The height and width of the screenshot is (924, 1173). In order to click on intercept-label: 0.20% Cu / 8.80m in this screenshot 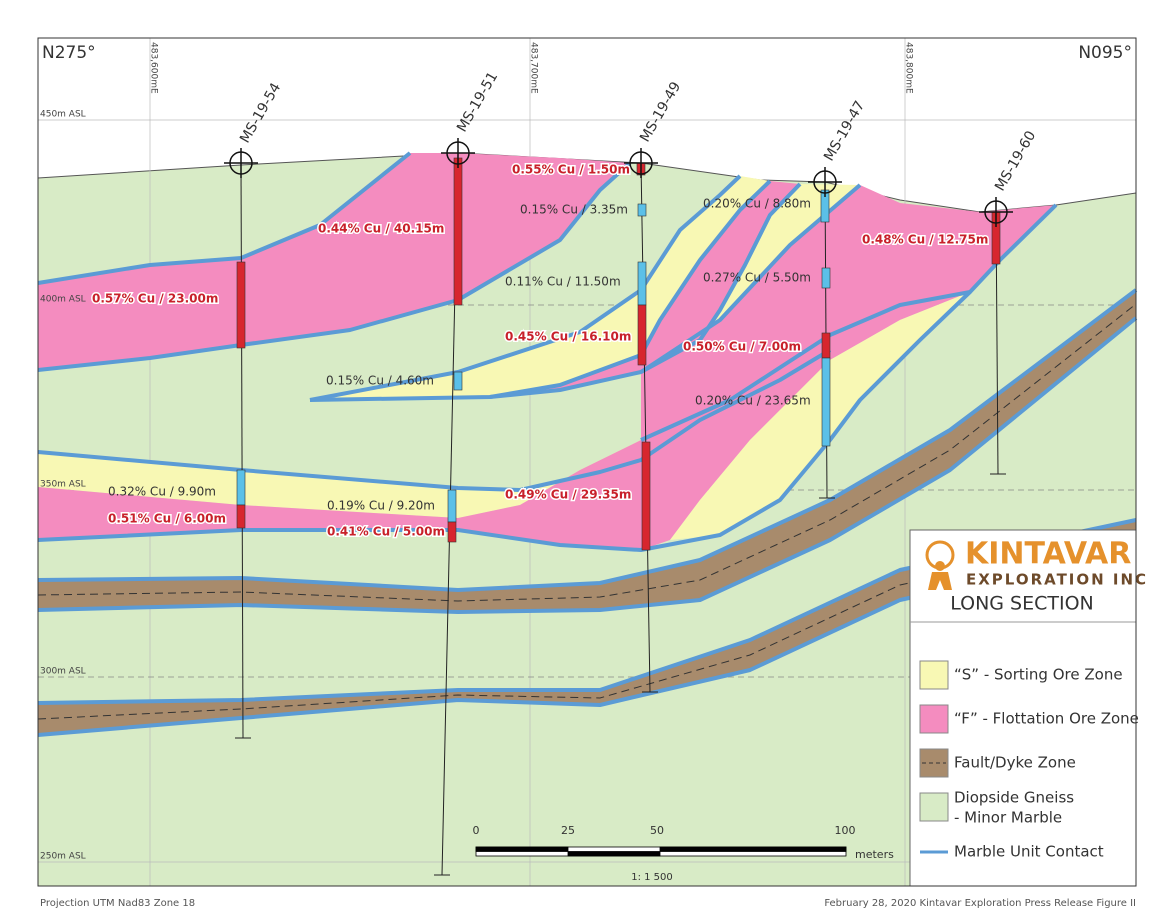, I will do `click(757, 204)`.